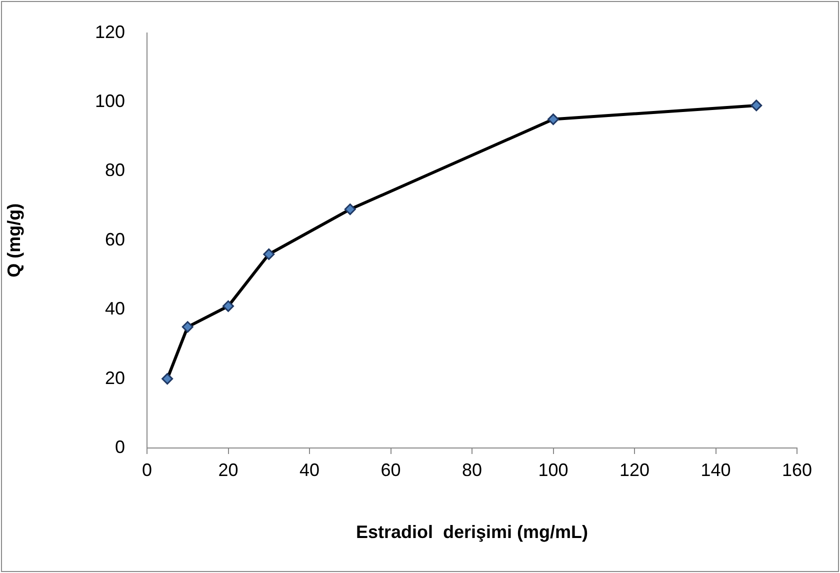  What do you see at coordinates (14, 240) in the screenshot?
I see `y-axis-title: Q (mg/g)` at bounding box center [14, 240].